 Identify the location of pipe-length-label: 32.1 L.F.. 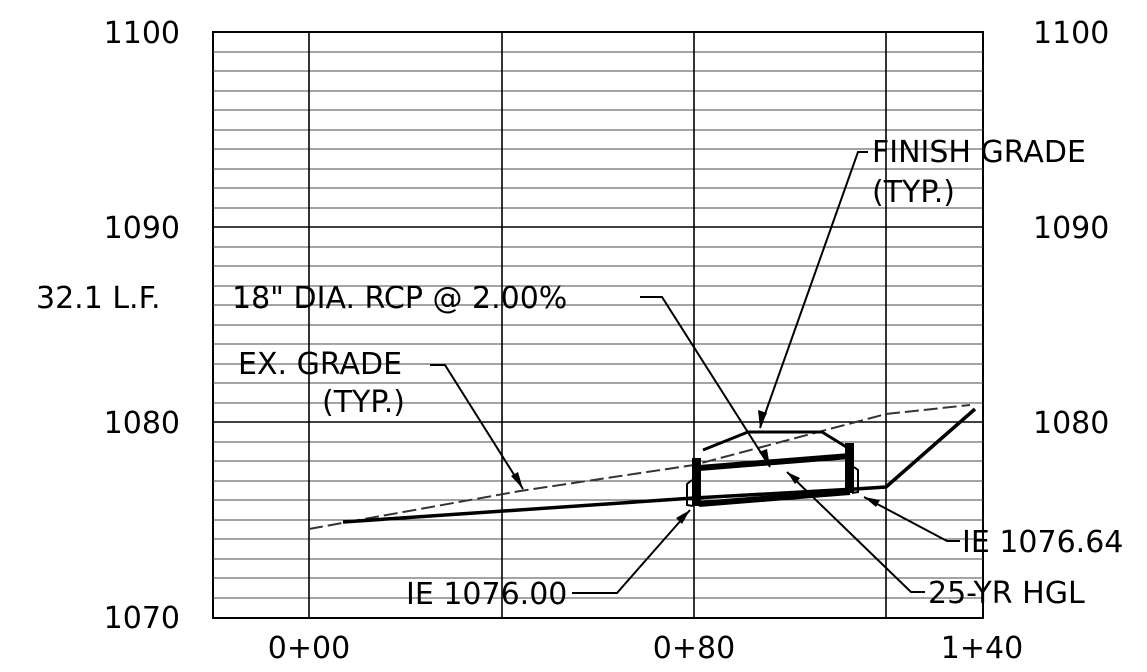
(98, 298).